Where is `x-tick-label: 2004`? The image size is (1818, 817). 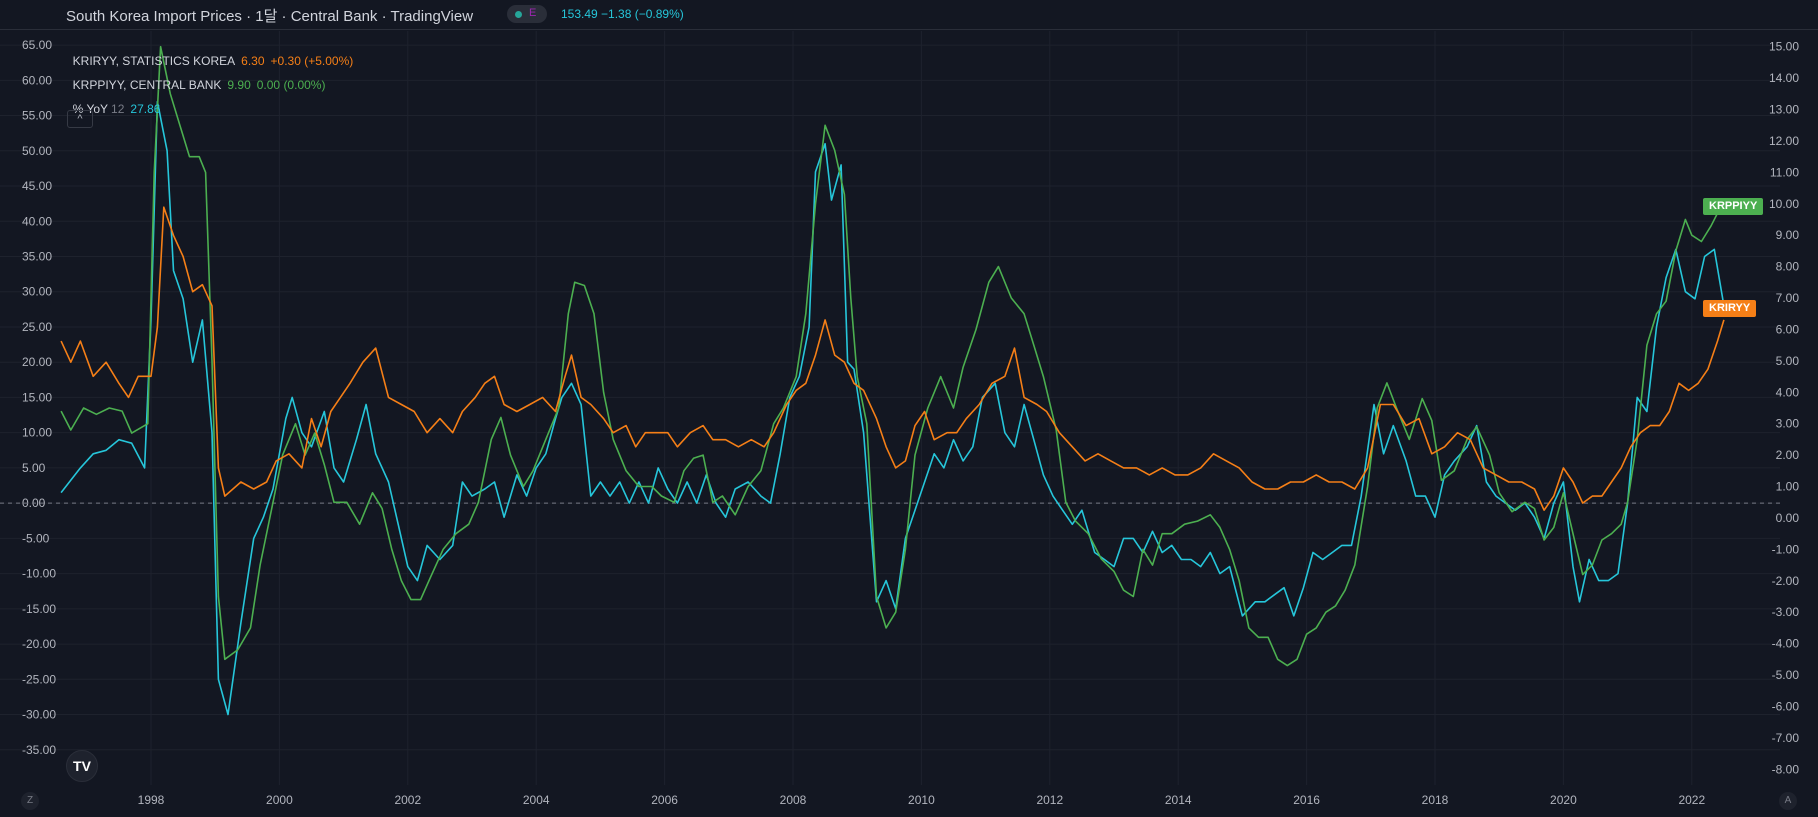
x-tick-label: 2004 is located at coordinates (536, 800).